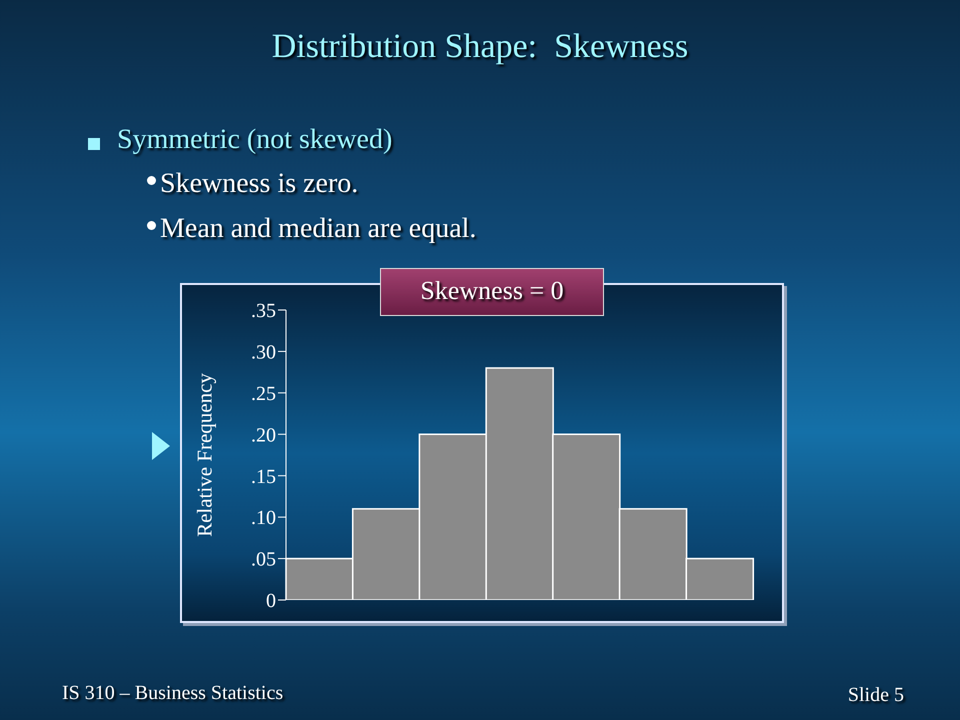 This screenshot has width=960, height=720. Describe the element at coordinates (492, 292) in the screenshot. I see `text: Skewness = 0` at that location.